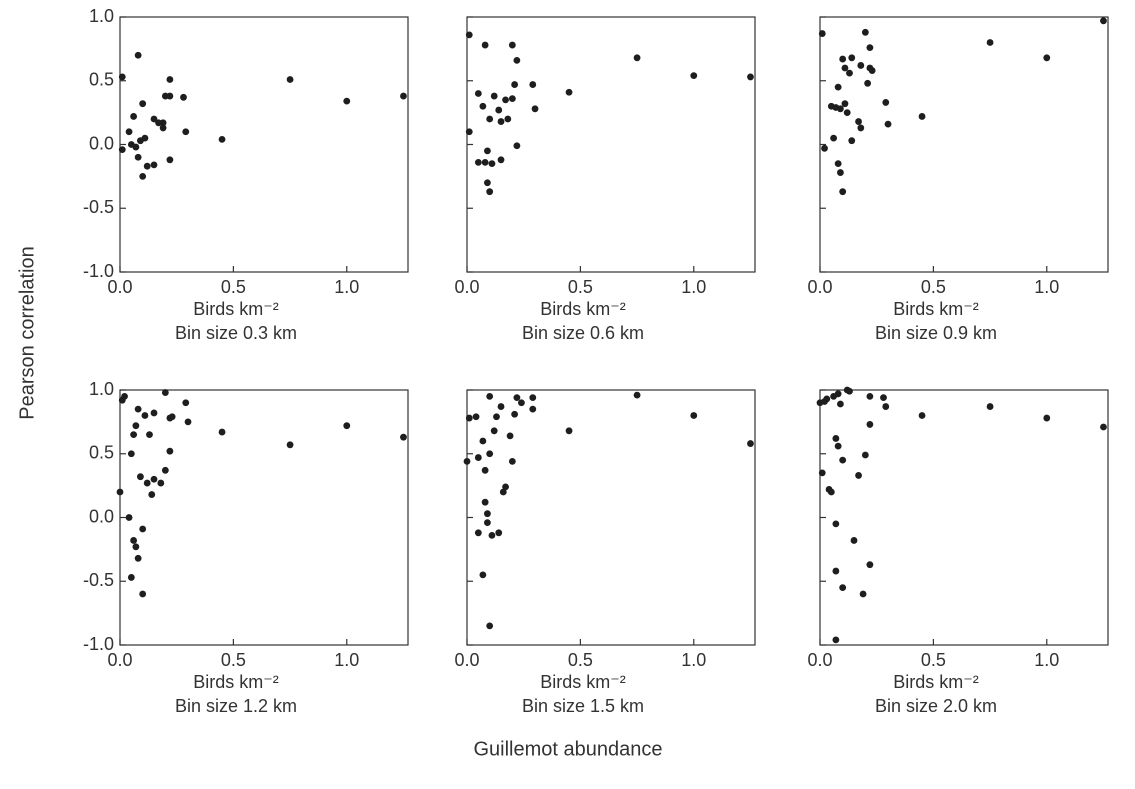 The image size is (1135, 789). I want to click on panel-subtitle: Bin size 1.5 km, so click(583, 706).